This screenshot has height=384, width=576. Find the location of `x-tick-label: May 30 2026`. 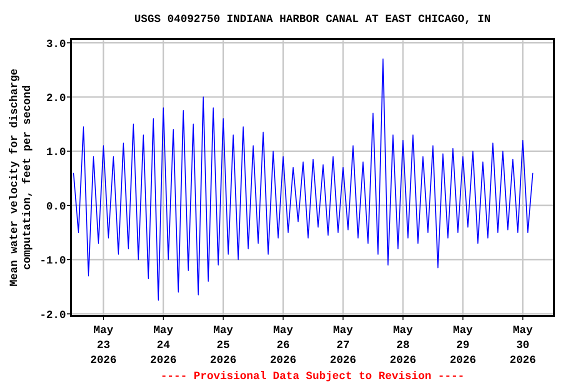

x-tick-label: May 30 2026 is located at coordinates (523, 346).